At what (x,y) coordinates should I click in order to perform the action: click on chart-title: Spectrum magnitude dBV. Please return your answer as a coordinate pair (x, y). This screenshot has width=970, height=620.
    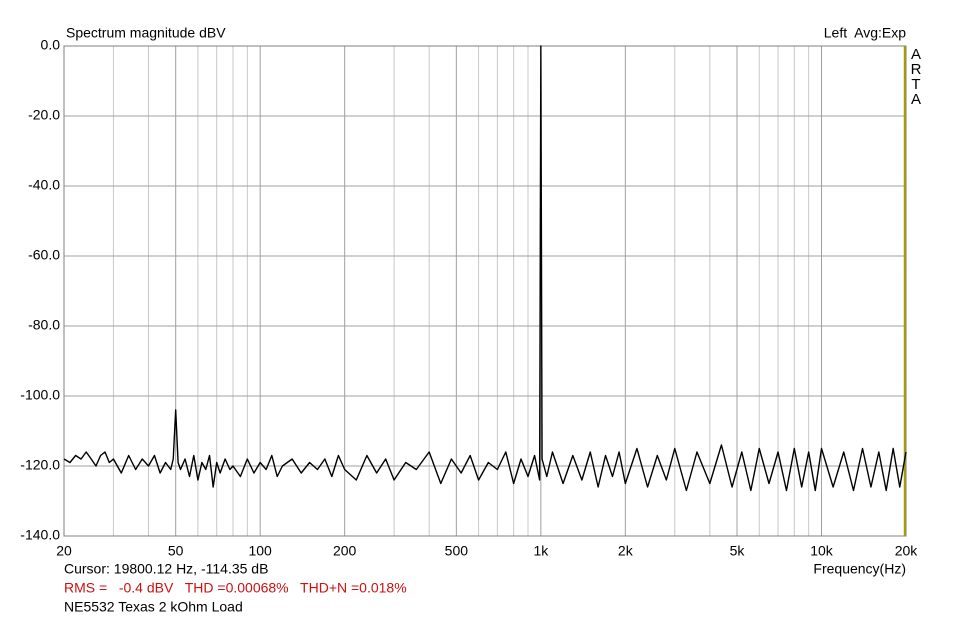
    Looking at the image, I should click on (146, 33).